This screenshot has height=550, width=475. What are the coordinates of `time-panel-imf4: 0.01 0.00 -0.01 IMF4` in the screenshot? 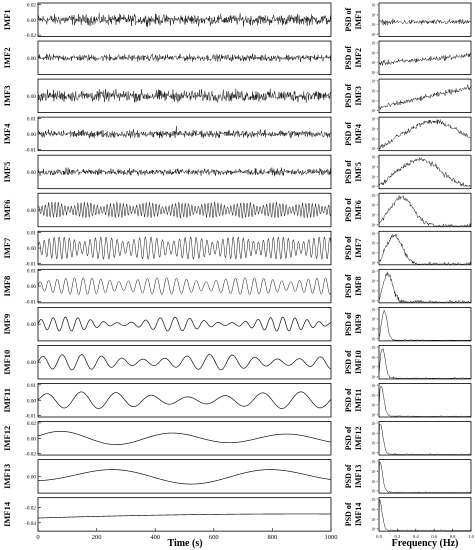 It's located at (167, 134).